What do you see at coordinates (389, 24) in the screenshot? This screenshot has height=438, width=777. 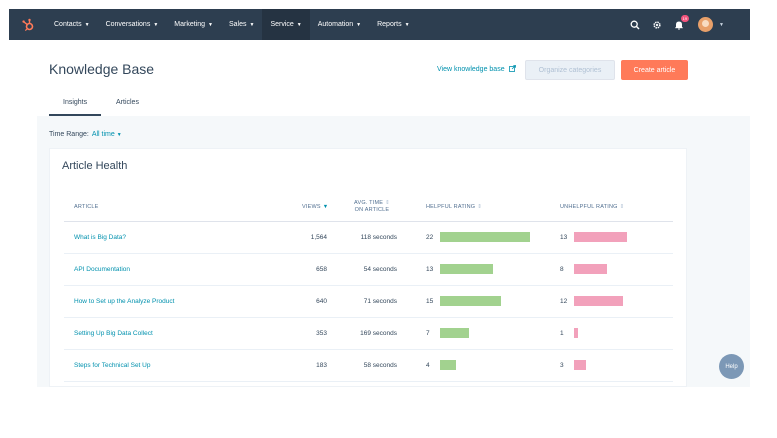 I see `nav-item-label: Reports` at bounding box center [389, 24].